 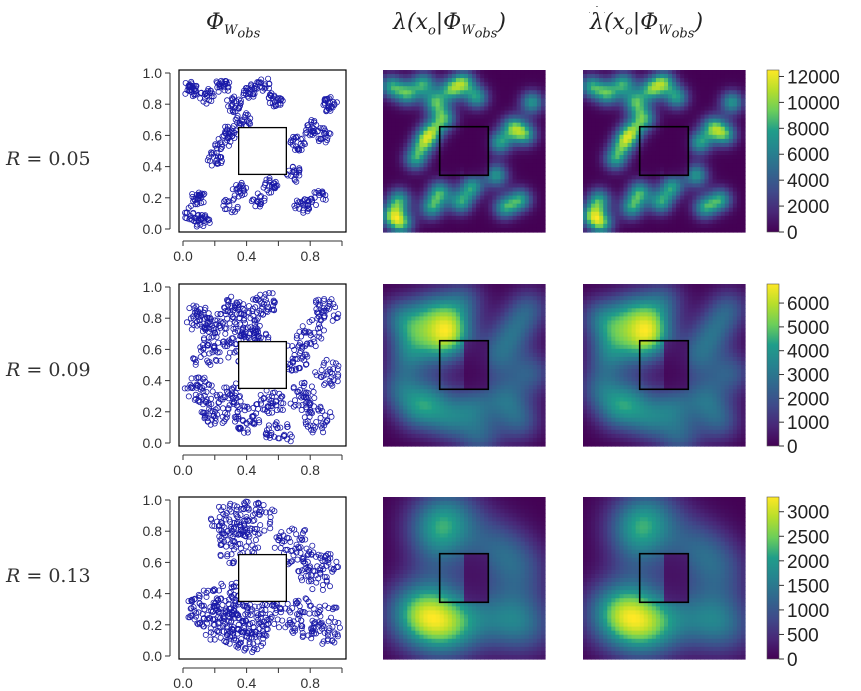 What do you see at coordinates (48, 576) in the screenshot?
I see `row-label-r-013: R = 0.13` at bounding box center [48, 576].